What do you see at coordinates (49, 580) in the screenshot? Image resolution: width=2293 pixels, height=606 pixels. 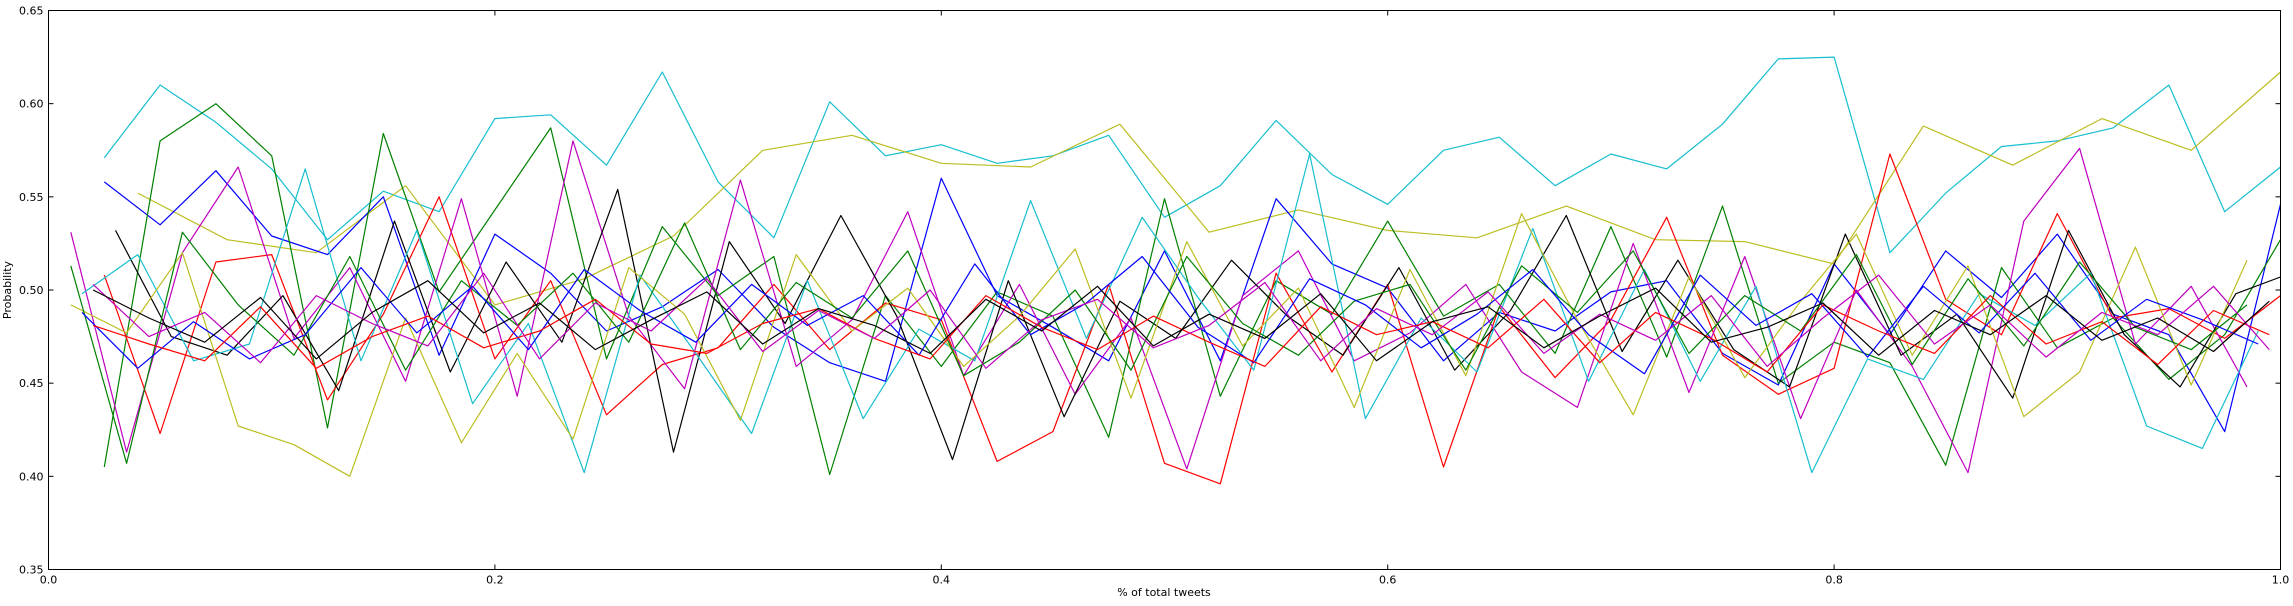 I see `x-tick-label: 0.0` at bounding box center [49, 580].